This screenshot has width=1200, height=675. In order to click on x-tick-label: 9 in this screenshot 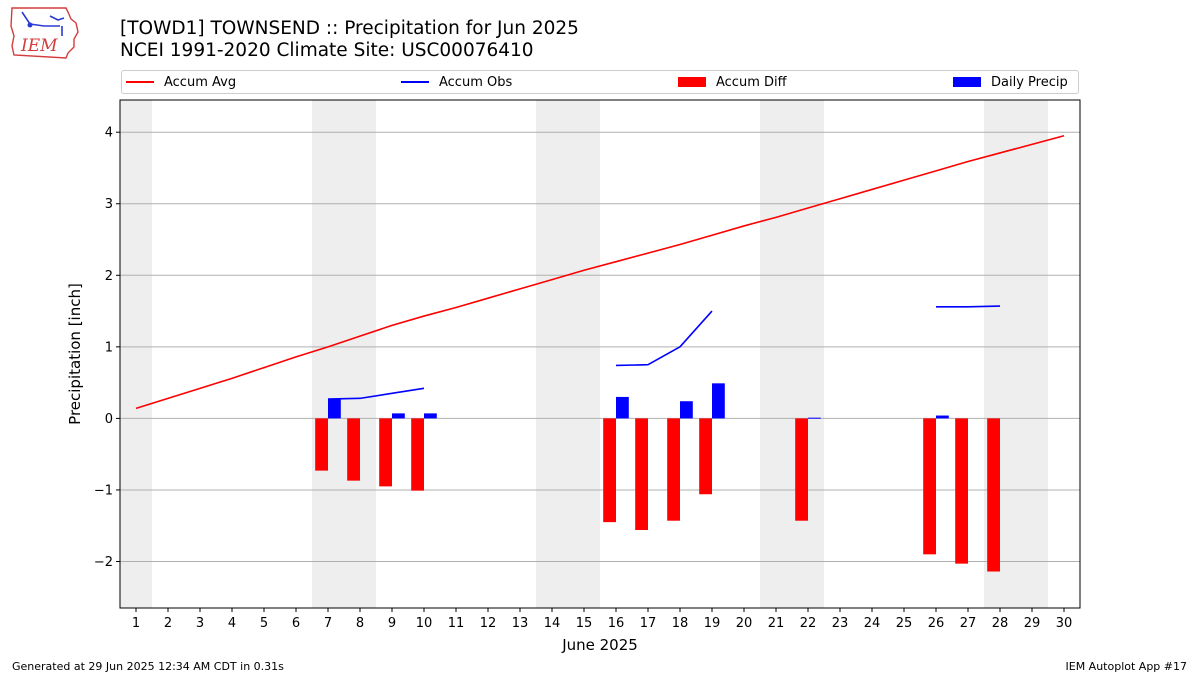, I will do `click(392, 623)`.